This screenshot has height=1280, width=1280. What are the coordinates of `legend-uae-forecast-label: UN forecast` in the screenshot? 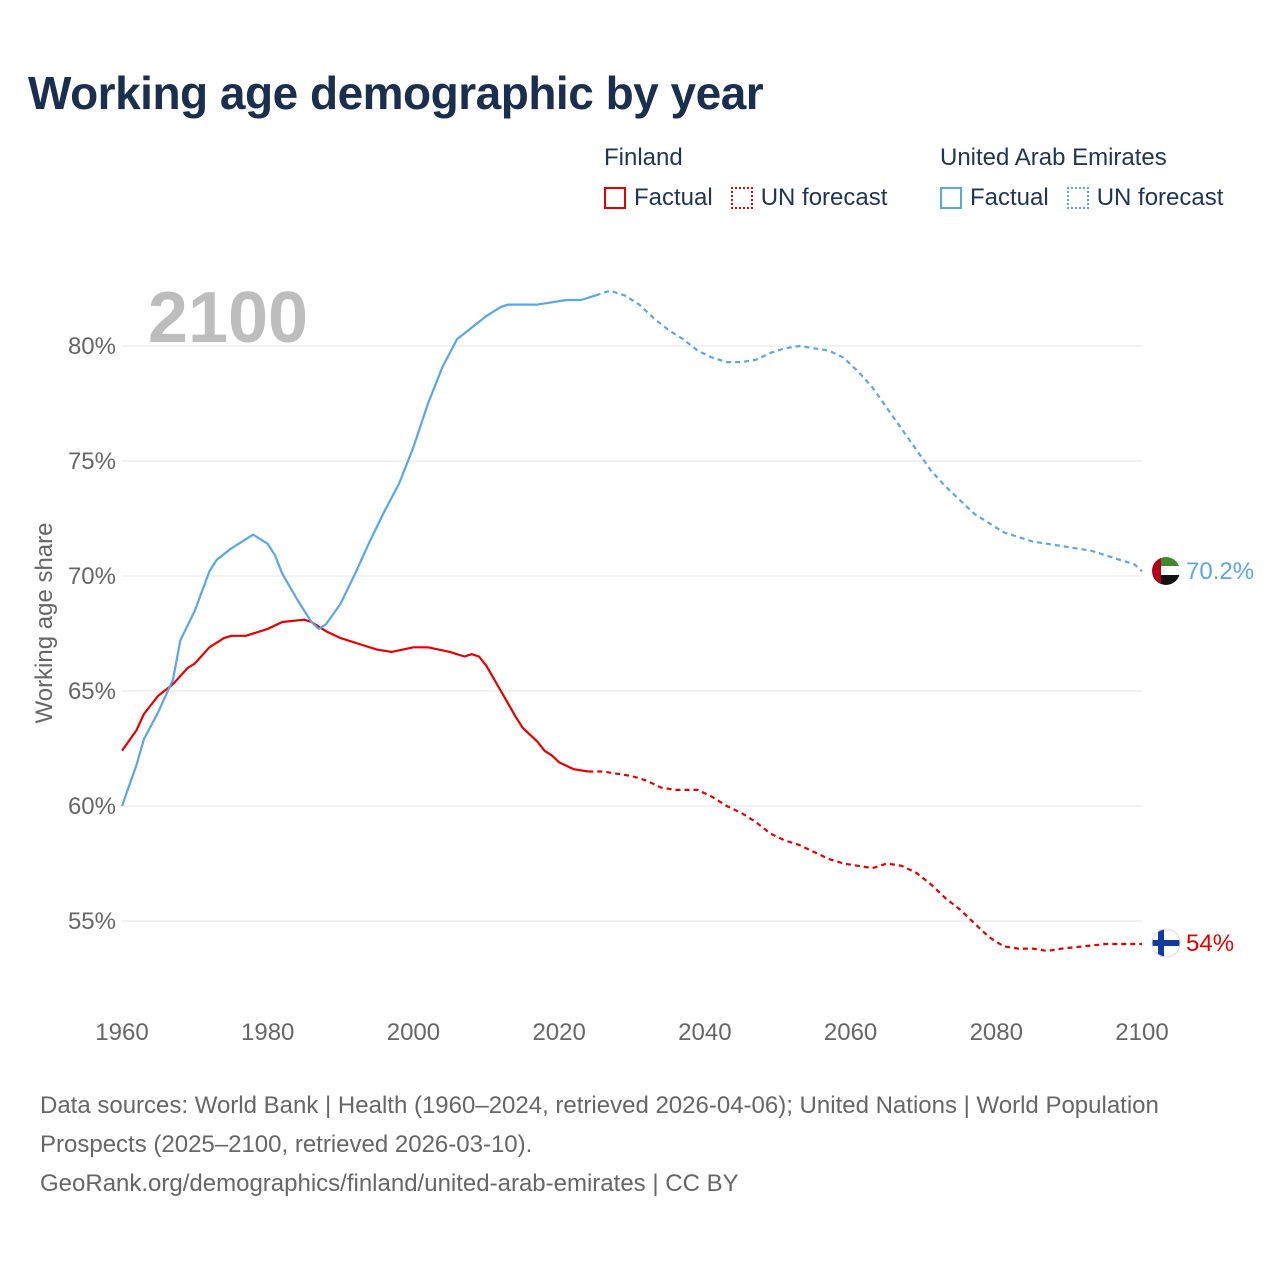 It's located at (1160, 197).